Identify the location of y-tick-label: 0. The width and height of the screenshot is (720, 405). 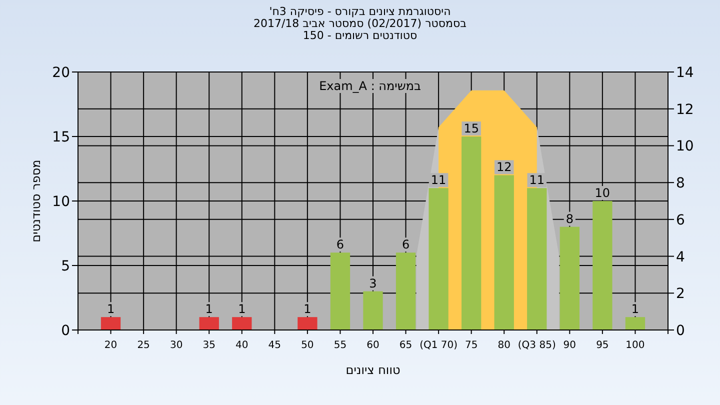
(65, 331).